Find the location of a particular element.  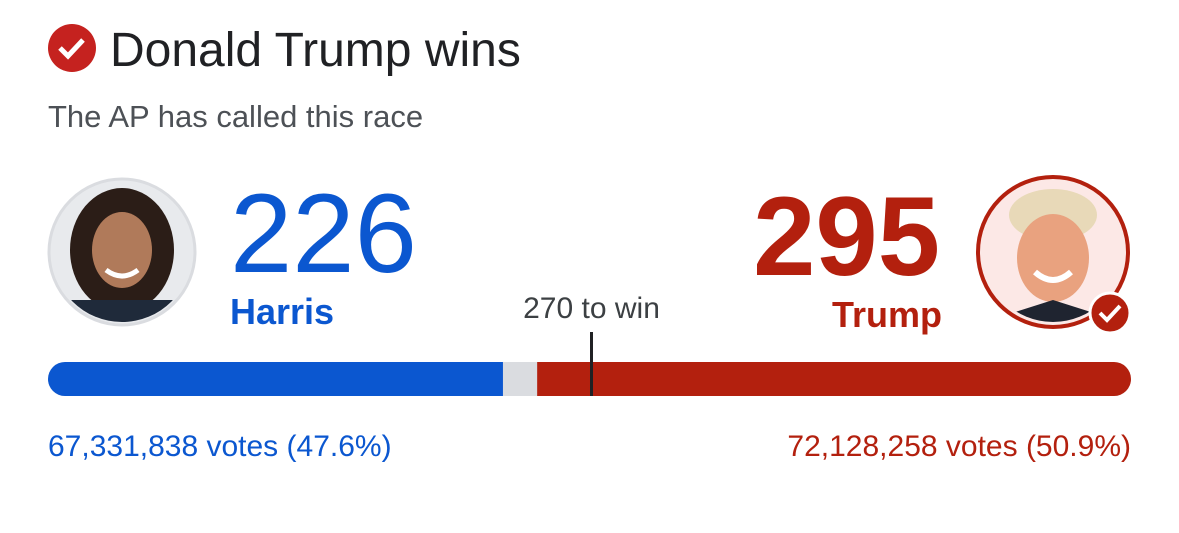

trump-name: Trump is located at coordinates (887, 314).